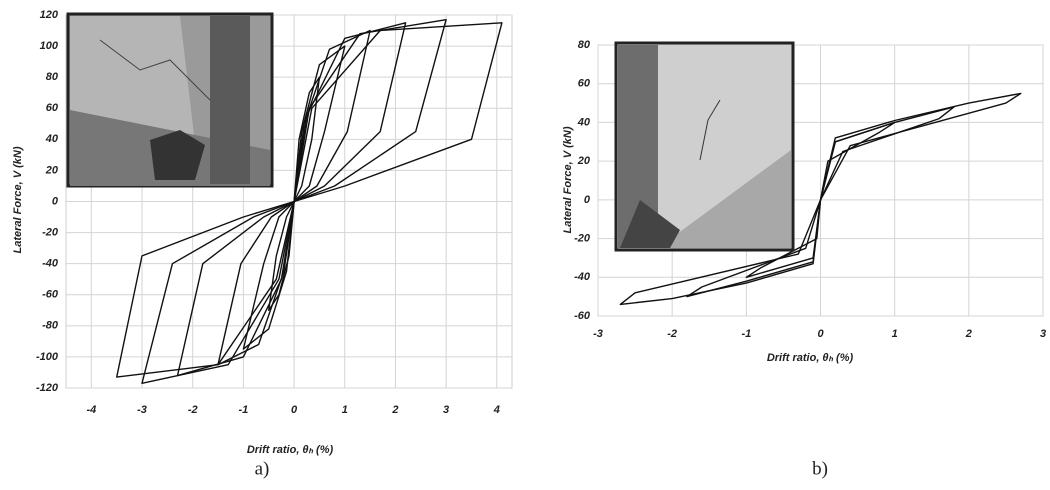 This screenshot has height=490, width=1050. I want to click on y-tick-label: 100, so click(49, 46).